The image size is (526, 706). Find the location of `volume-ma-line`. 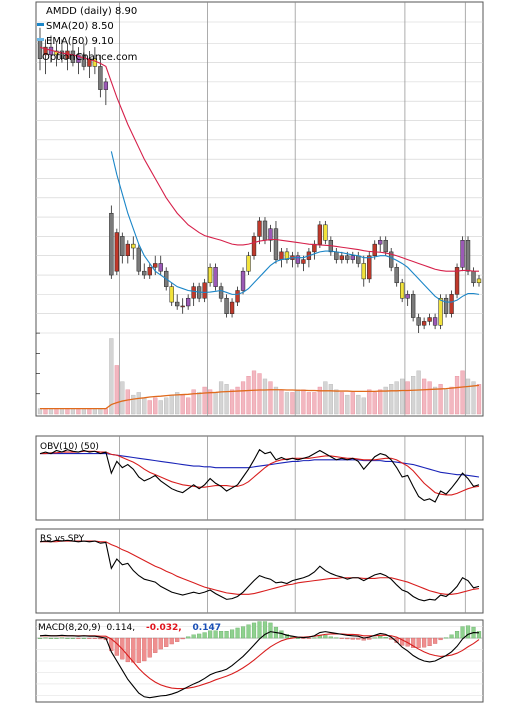

volume-ma-line is located at coordinates (260, 397).